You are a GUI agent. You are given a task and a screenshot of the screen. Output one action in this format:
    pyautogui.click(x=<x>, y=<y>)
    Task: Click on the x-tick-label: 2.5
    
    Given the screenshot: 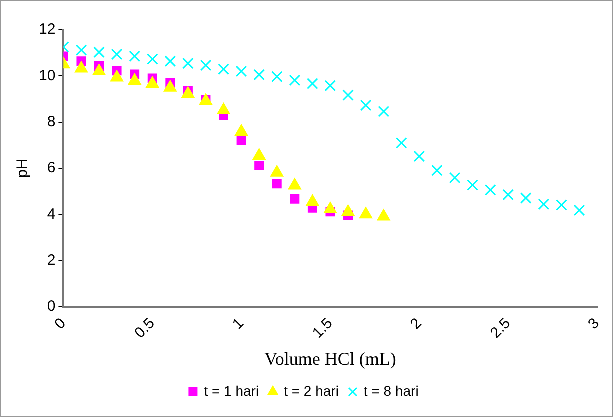 What is the action you would take?
    pyautogui.click(x=500, y=328)
    